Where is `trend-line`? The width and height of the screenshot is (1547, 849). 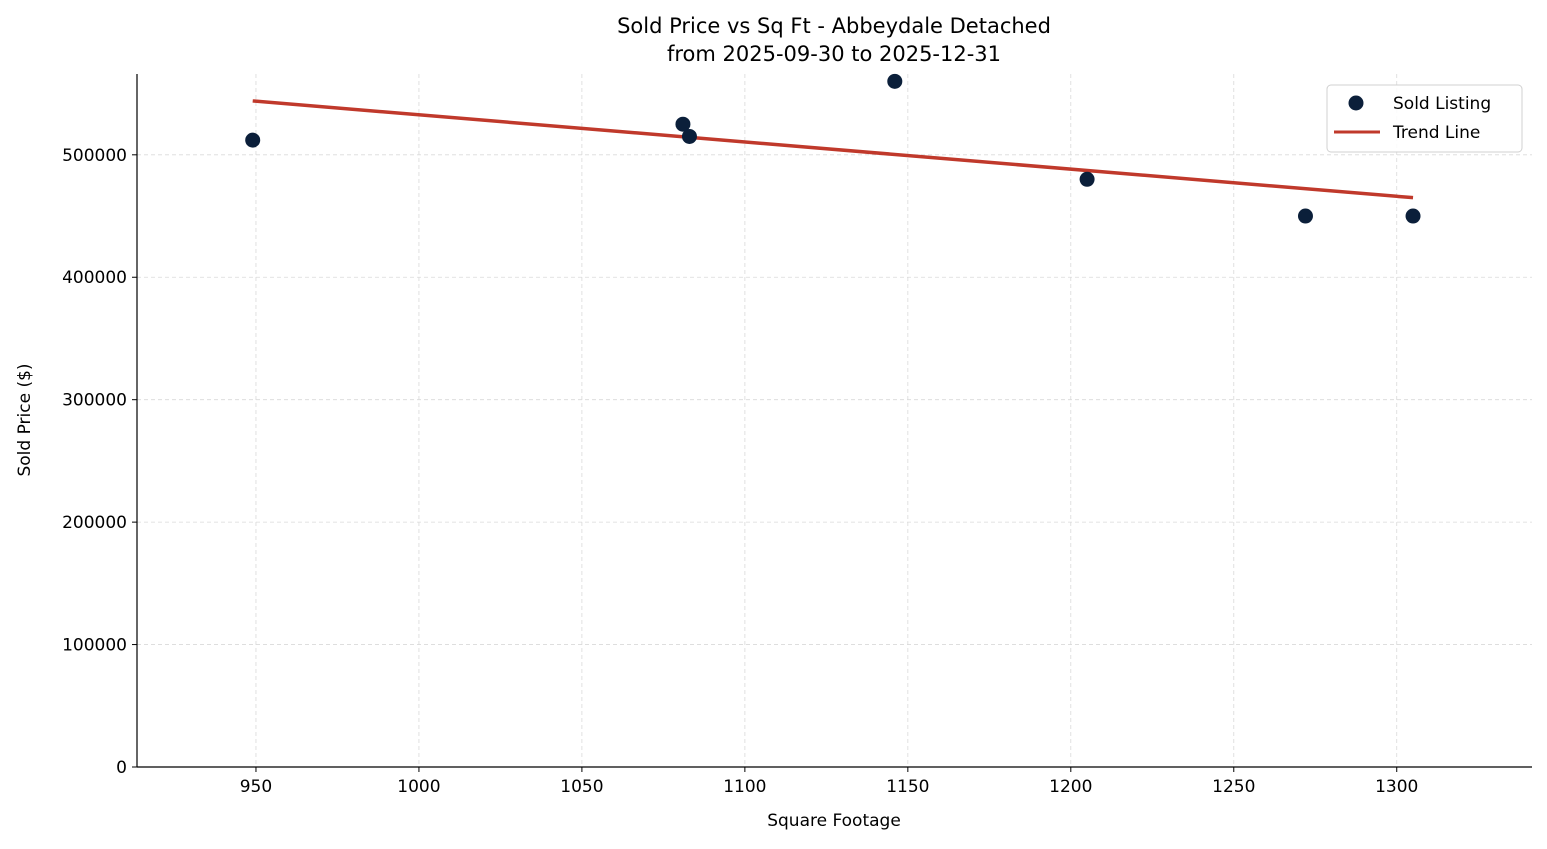
trend-line is located at coordinates (833, 149).